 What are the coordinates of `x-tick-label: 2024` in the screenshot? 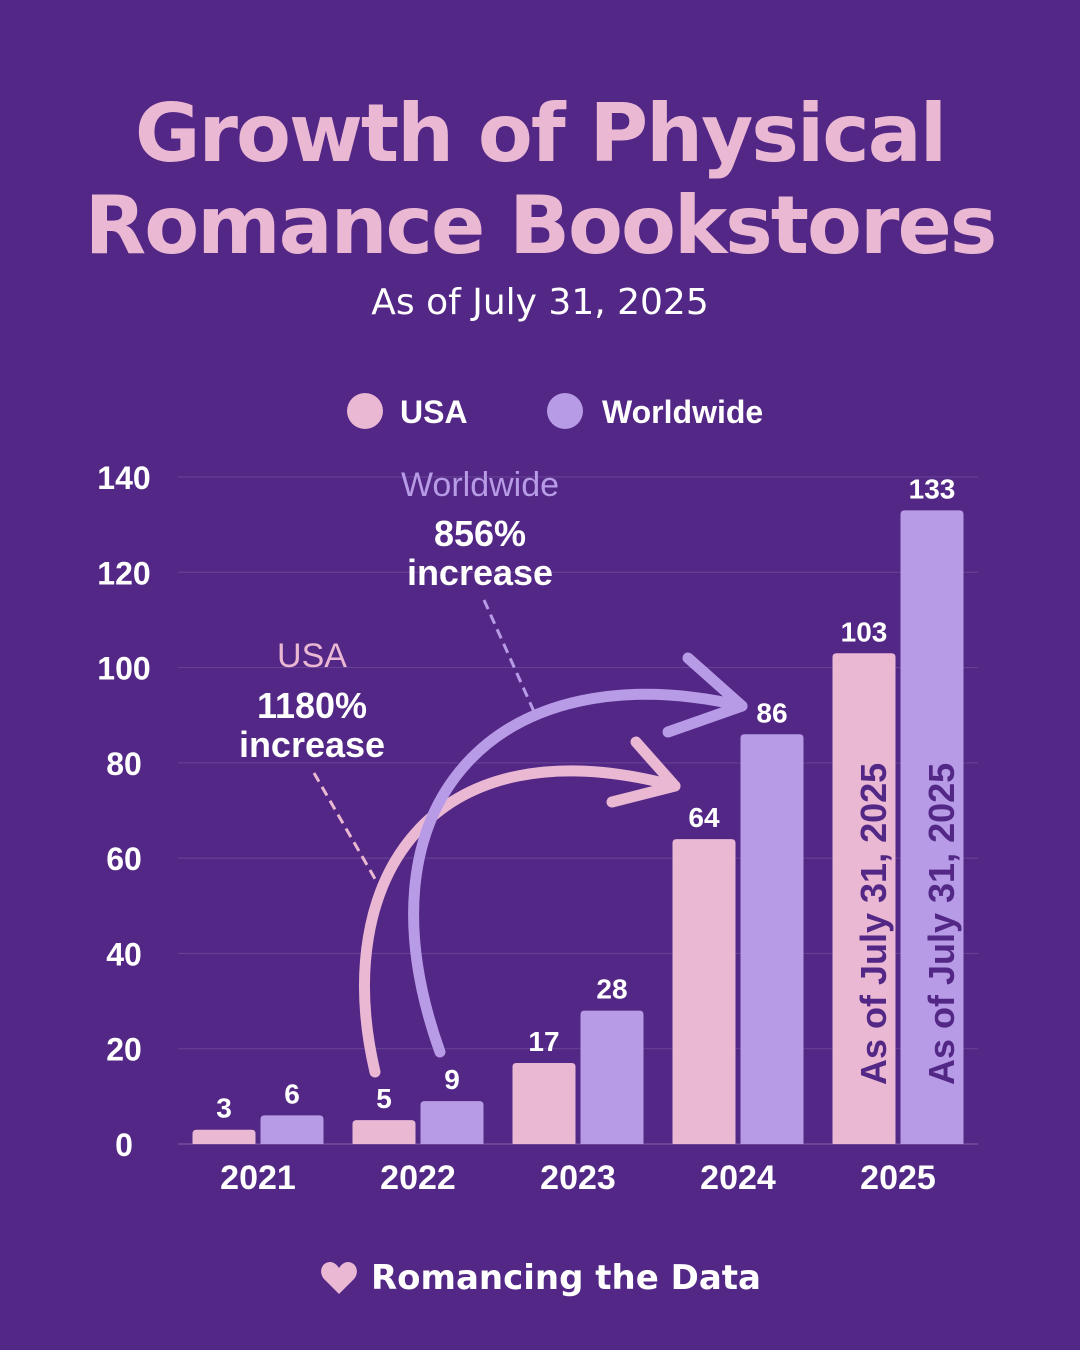 It's located at (738, 1178).